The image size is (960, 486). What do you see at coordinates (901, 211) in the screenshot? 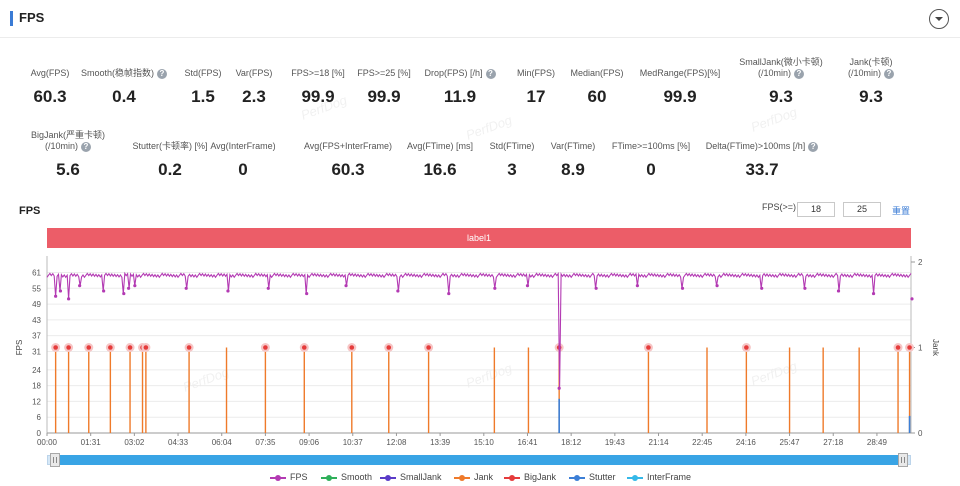
I see `reset-link: 重置` at bounding box center [901, 211].